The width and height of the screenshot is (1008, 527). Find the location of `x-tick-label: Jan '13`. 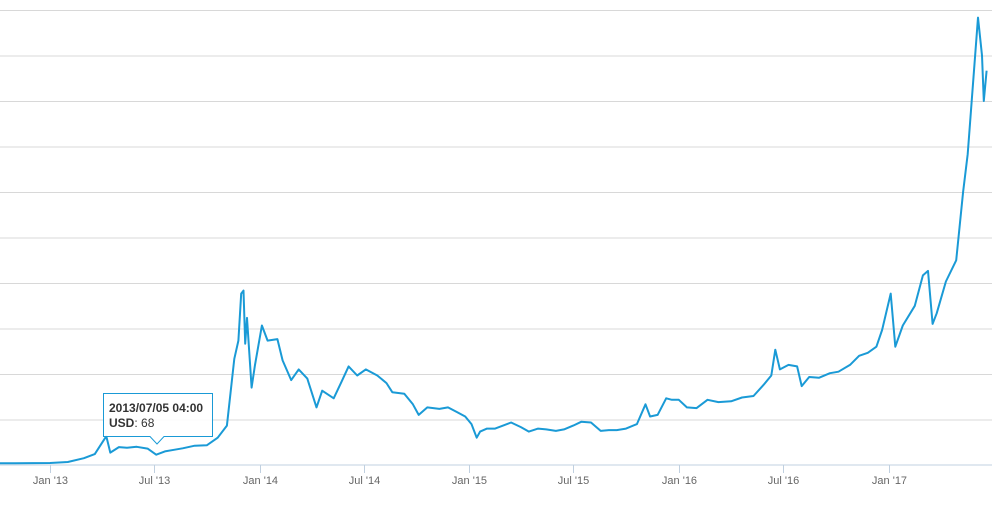

x-tick-label: Jan '13 is located at coordinates (50, 481).